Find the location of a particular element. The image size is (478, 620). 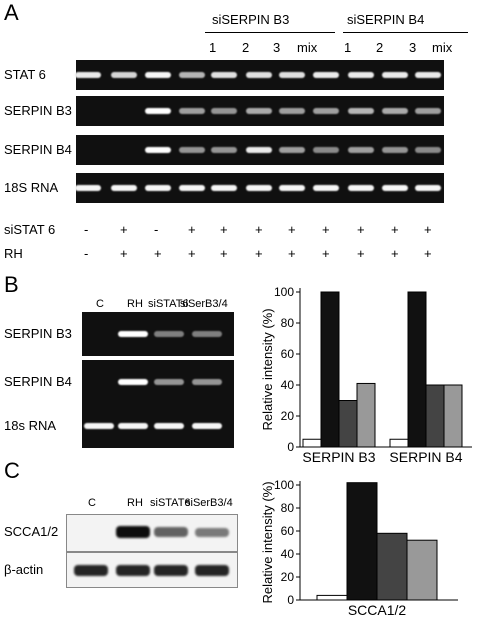

category-label: SERPIN B4 is located at coordinates (425, 457).